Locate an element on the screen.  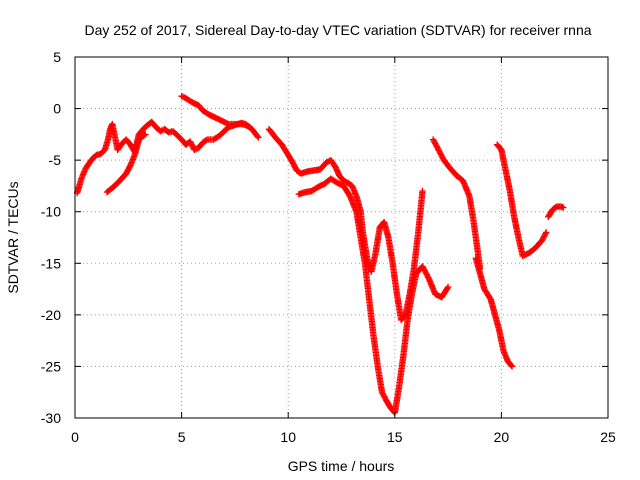
x-tick-label: 25 is located at coordinates (608, 437).